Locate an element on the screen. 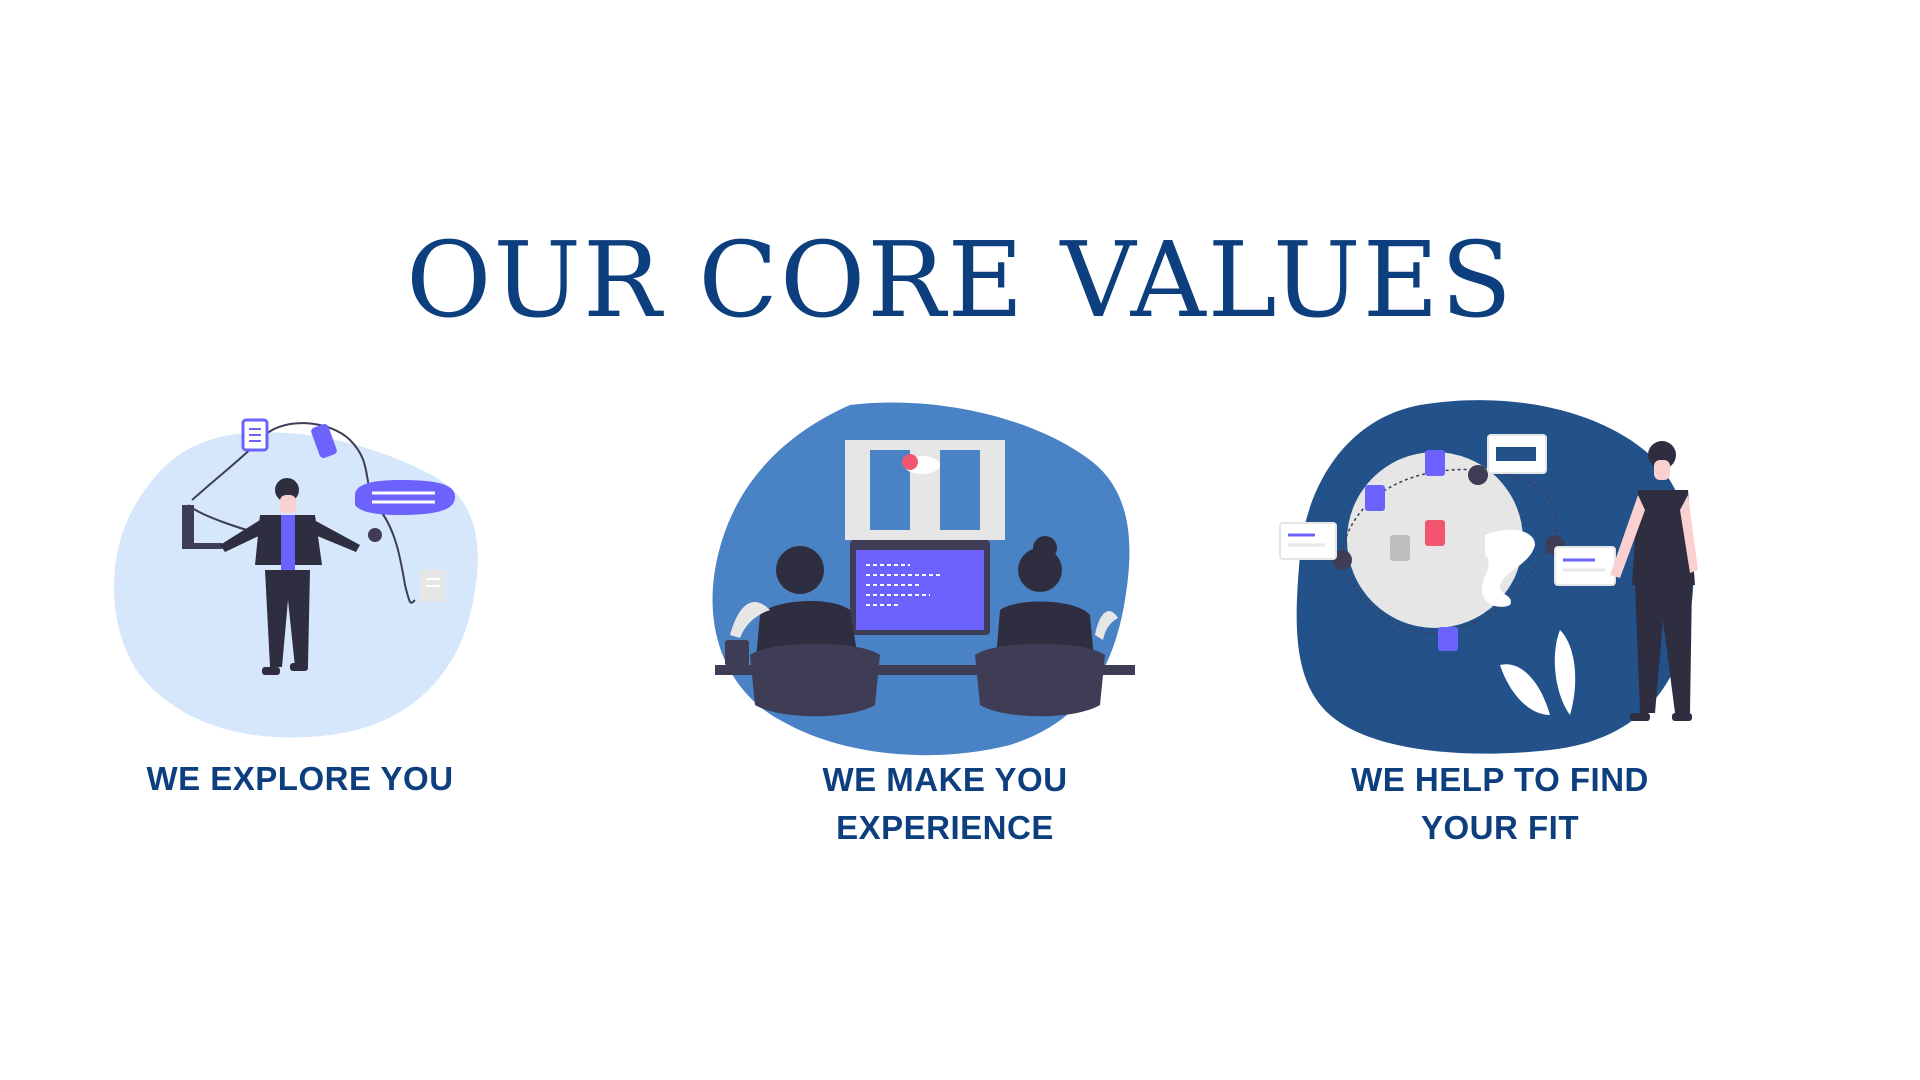 The image size is (1920, 1080). value-caption-fit: WE HELP TO FIND YOUR FIT is located at coordinates (1500, 804).